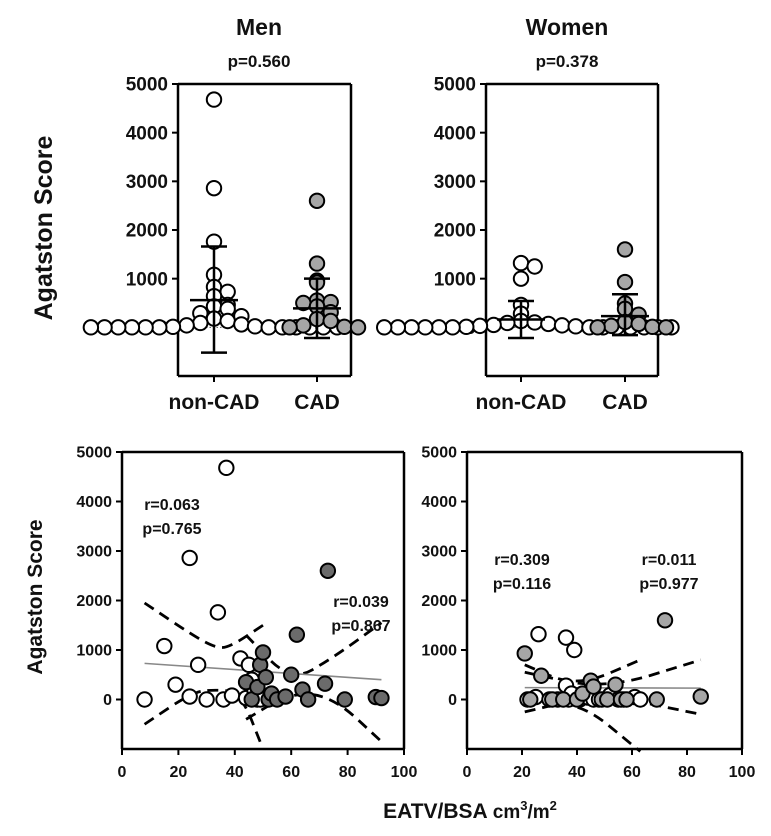 The height and width of the screenshot is (836, 771). I want to click on x-tick-label: 80, so click(348, 772).